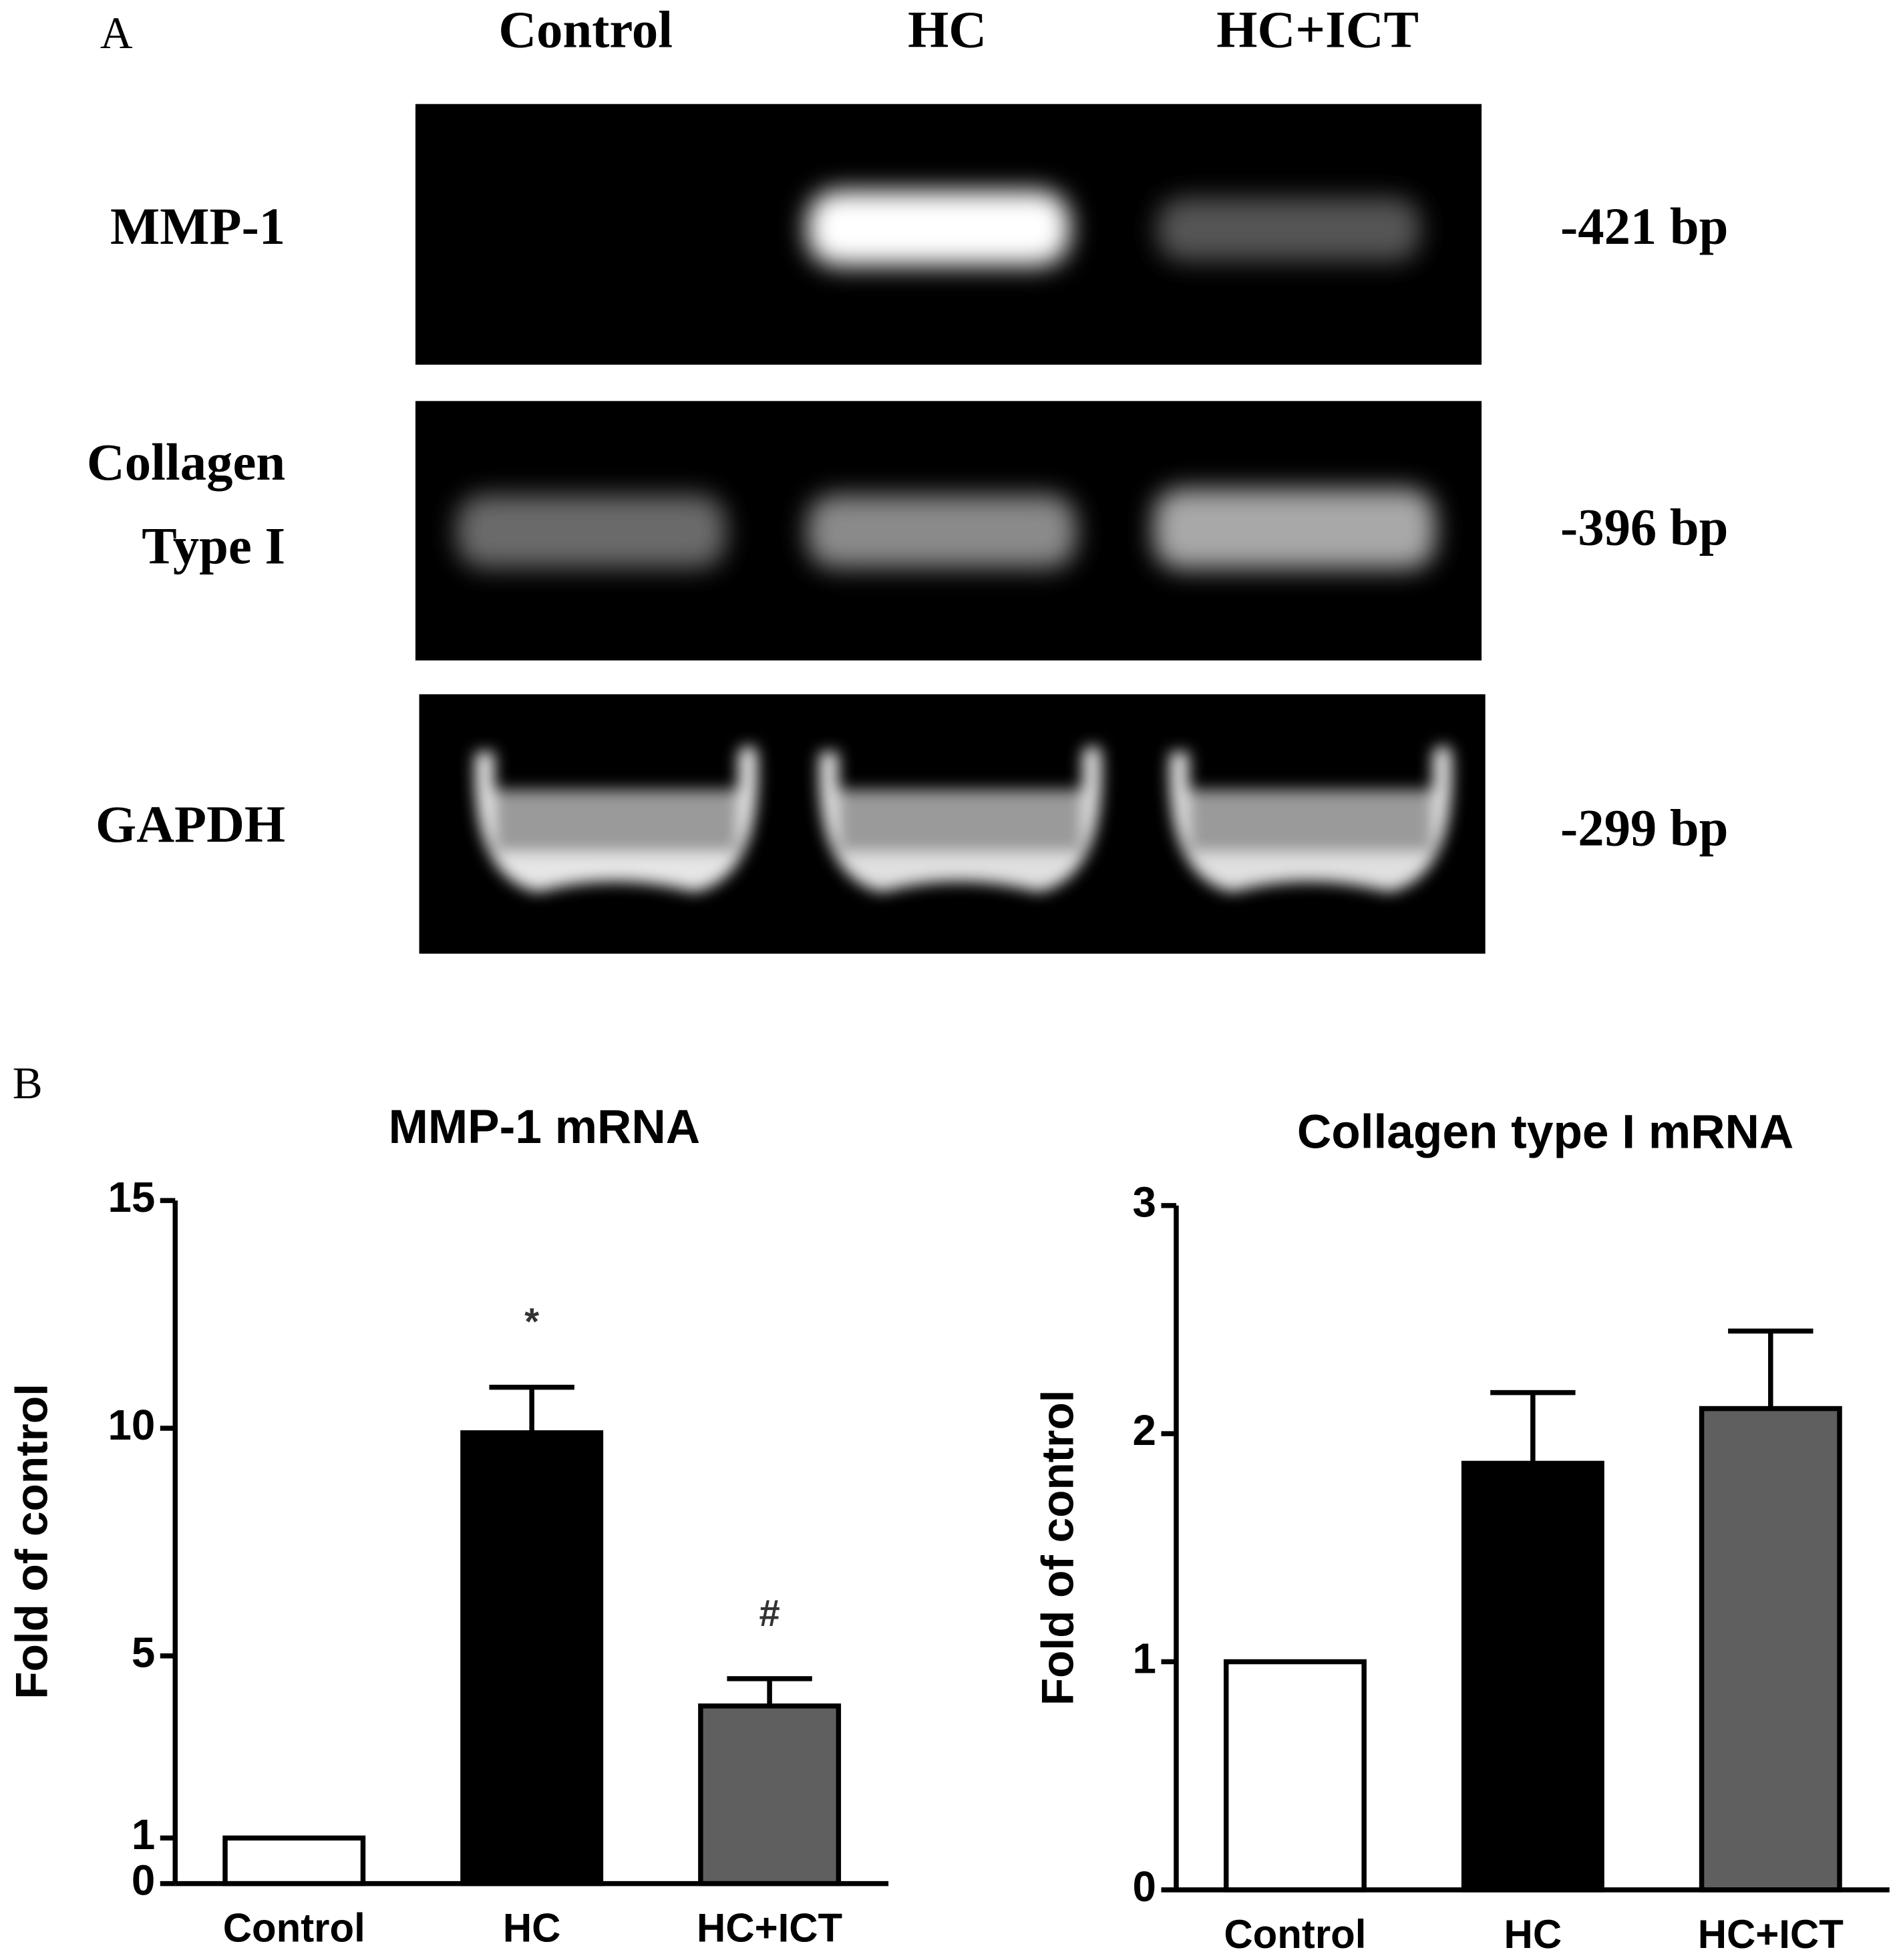 The width and height of the screenshot is (1897, 1960). I want to click on panel-label: B, so click(28, 1083).